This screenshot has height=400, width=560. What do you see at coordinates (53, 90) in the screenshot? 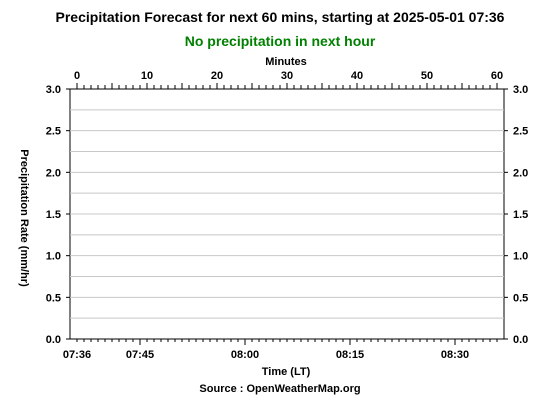
I see `y-tick-label-left: 3.0` at bounding box center [53, 90].